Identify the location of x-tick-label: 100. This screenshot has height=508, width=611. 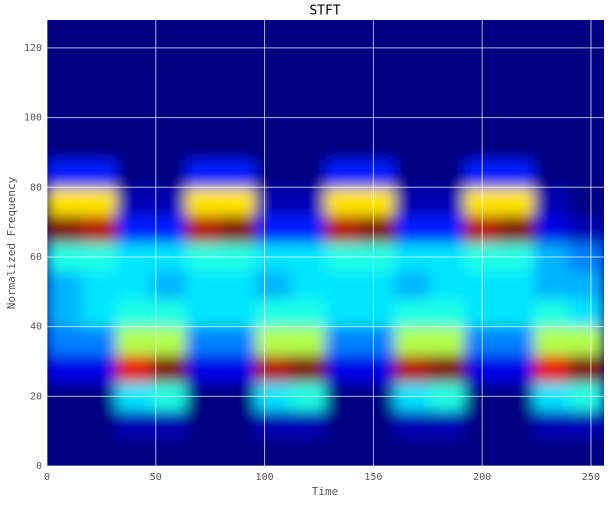
(265, 477).